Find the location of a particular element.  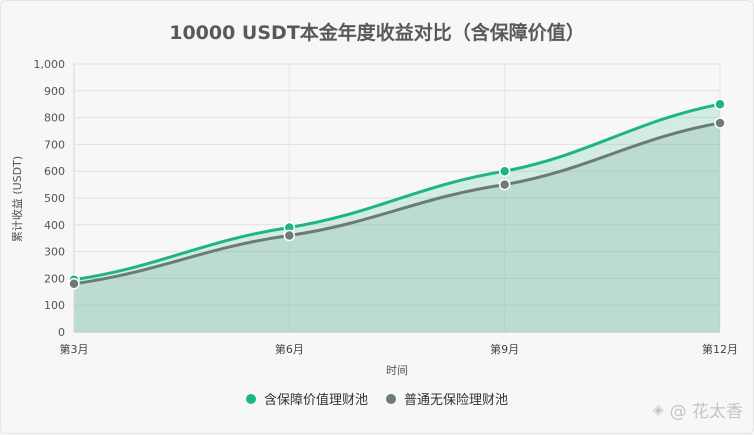

legend-item-regular: 普通无保险理财池 is located at coordinates (447, 398).